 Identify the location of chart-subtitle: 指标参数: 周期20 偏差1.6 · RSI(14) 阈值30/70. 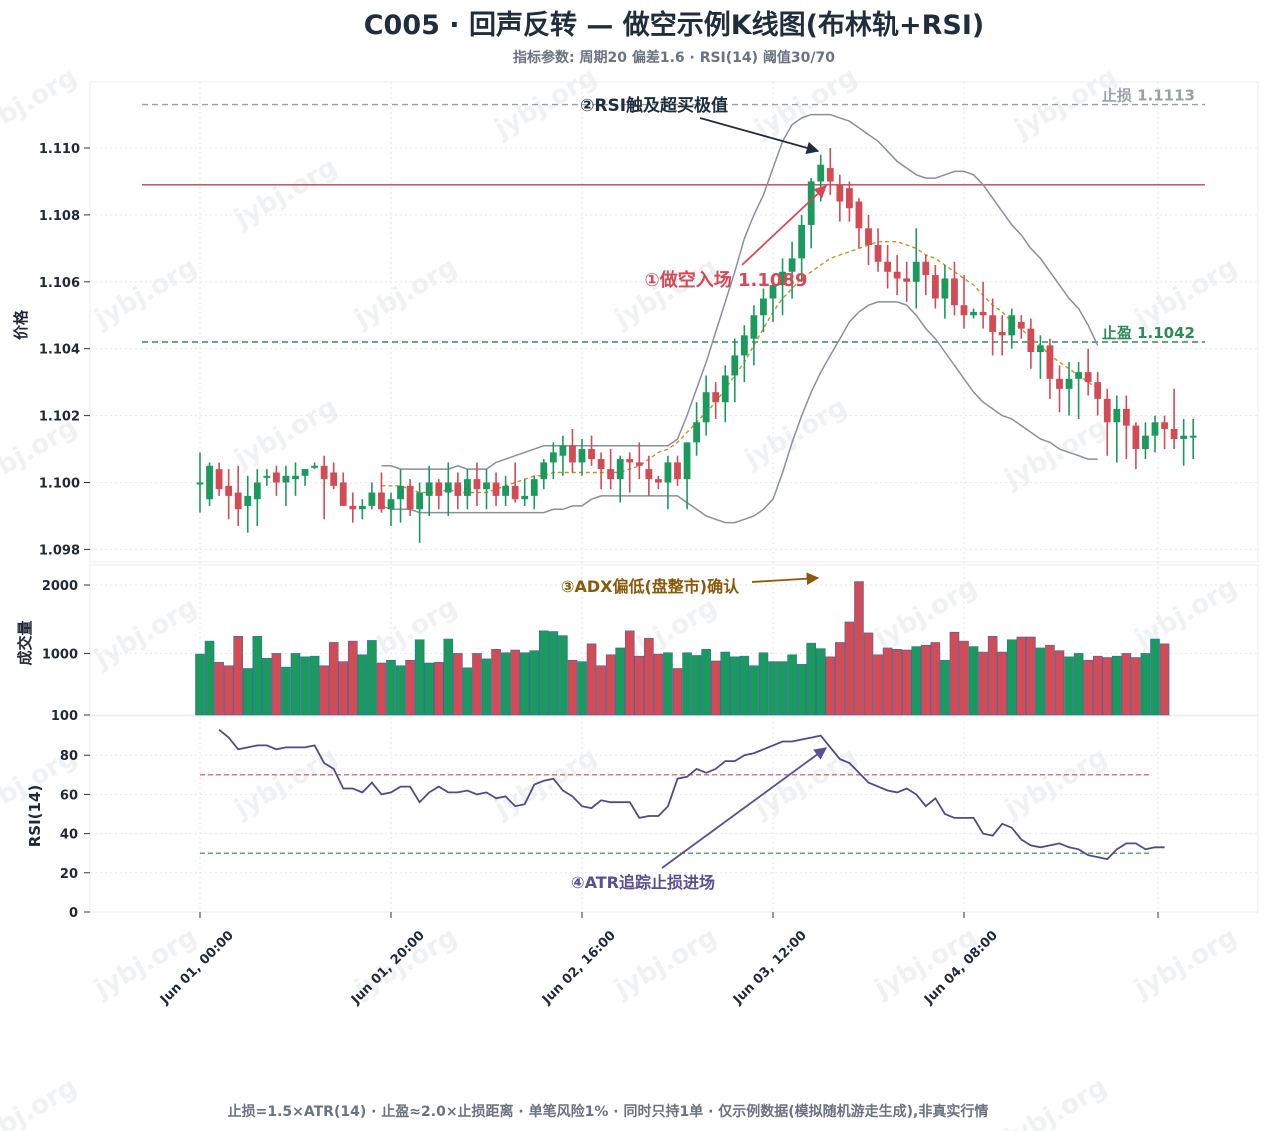
(674, 57).